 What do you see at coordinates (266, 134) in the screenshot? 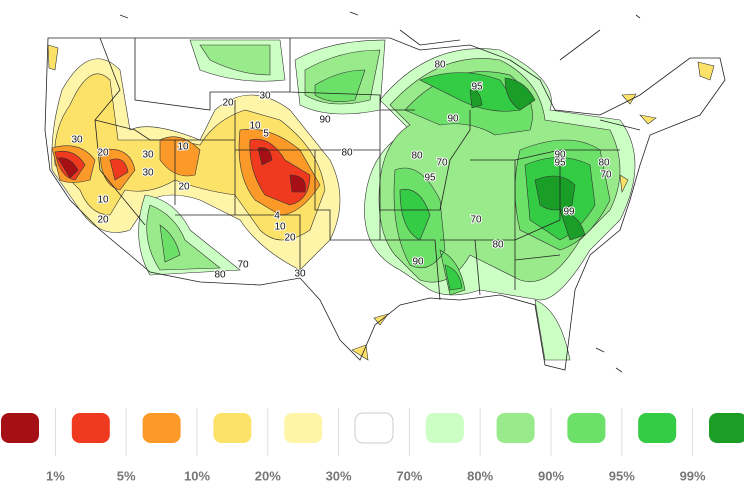
I see `contour-label: 5` at bounding box center [266, 134].